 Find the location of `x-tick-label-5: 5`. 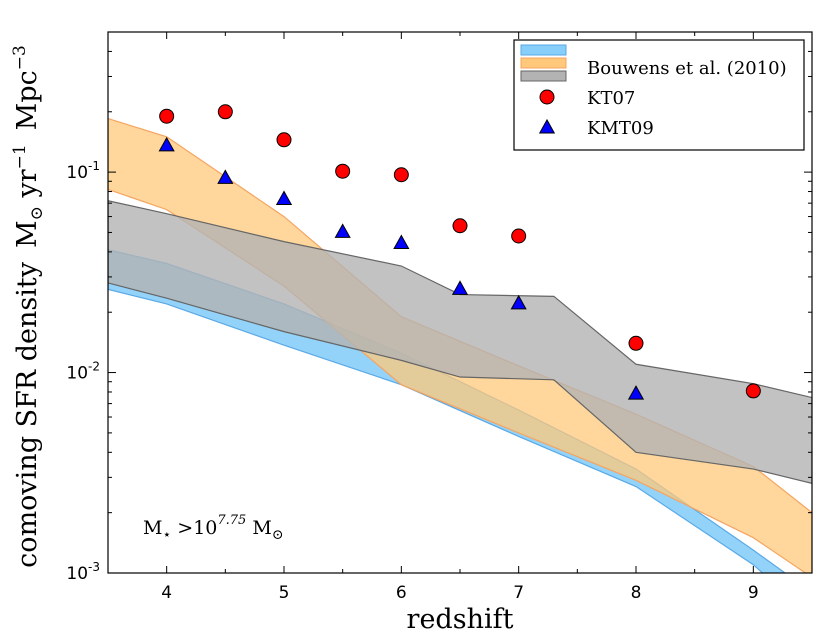

x-tick-label-5: 5 is located at coordinates (284, 593).